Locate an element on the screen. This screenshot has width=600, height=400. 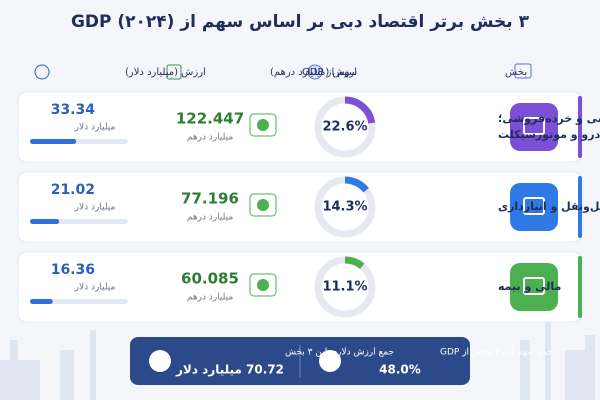
aed-icon is located at coordinates (174, 72).